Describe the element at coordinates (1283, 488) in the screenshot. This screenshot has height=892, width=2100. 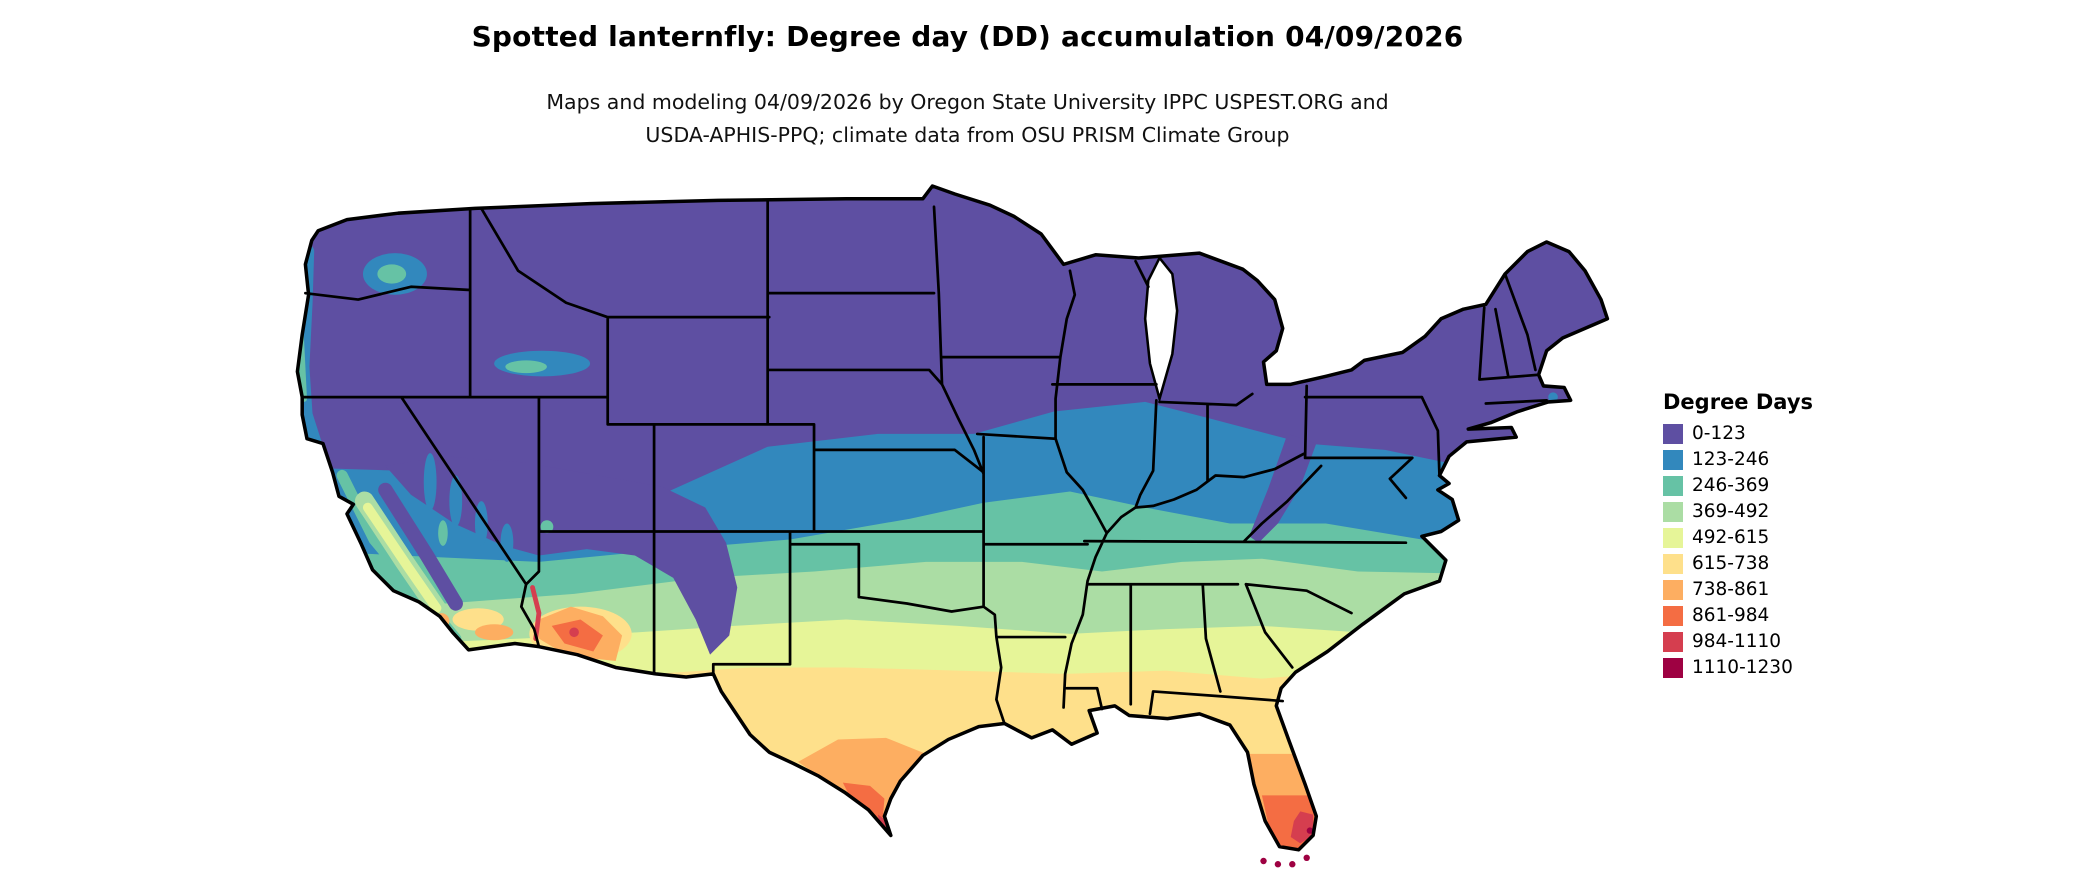
I see `region-appalachian-cold` at that location.